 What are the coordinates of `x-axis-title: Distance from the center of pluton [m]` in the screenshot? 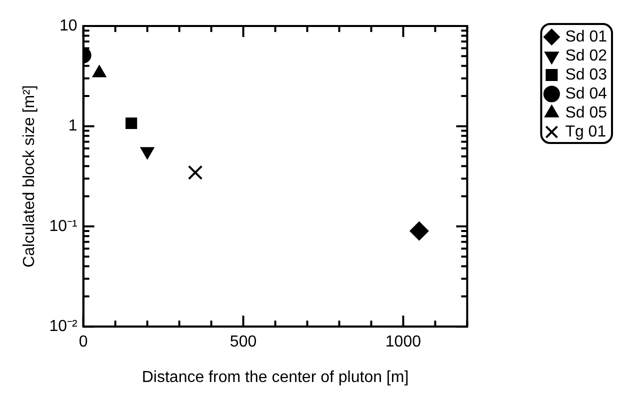 It's located at (275, 377).